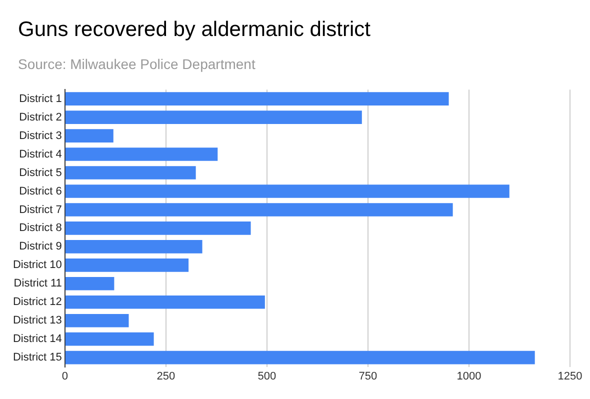  What do you see at coordinates (267, 376) in the screenshot?
I see `x-tick-label: 500` at bounding box center [267, 376].